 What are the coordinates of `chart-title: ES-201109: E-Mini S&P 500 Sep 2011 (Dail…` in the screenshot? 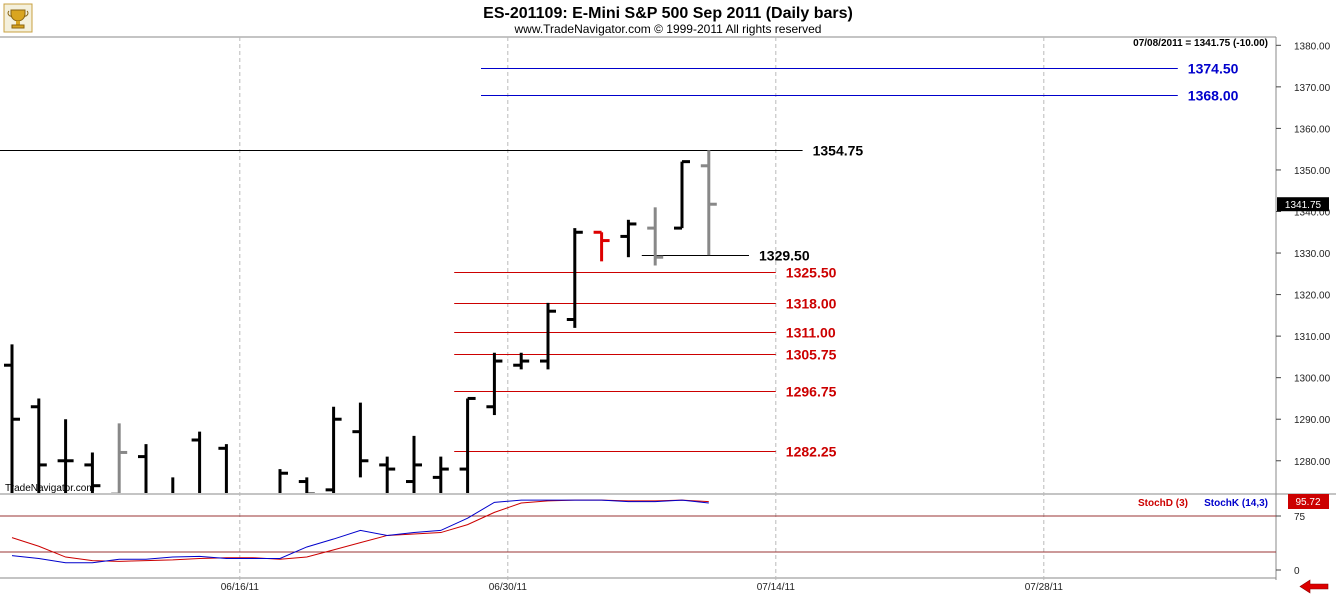 It's located at (668, 13).